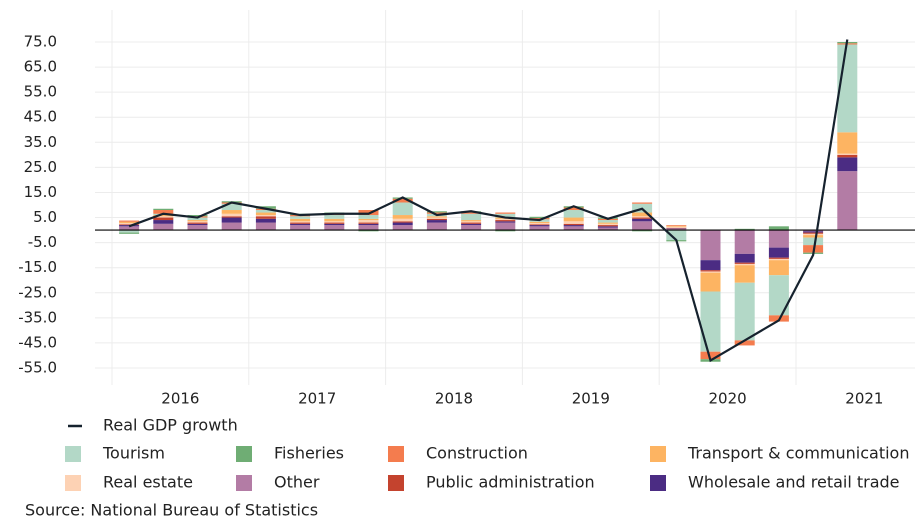 Image resolution: width=915 pixels, height=524 pixels. Describe the element at coordinates (40, 142) in the screenshot. I see `y-tick-label: 35.0` at that location.